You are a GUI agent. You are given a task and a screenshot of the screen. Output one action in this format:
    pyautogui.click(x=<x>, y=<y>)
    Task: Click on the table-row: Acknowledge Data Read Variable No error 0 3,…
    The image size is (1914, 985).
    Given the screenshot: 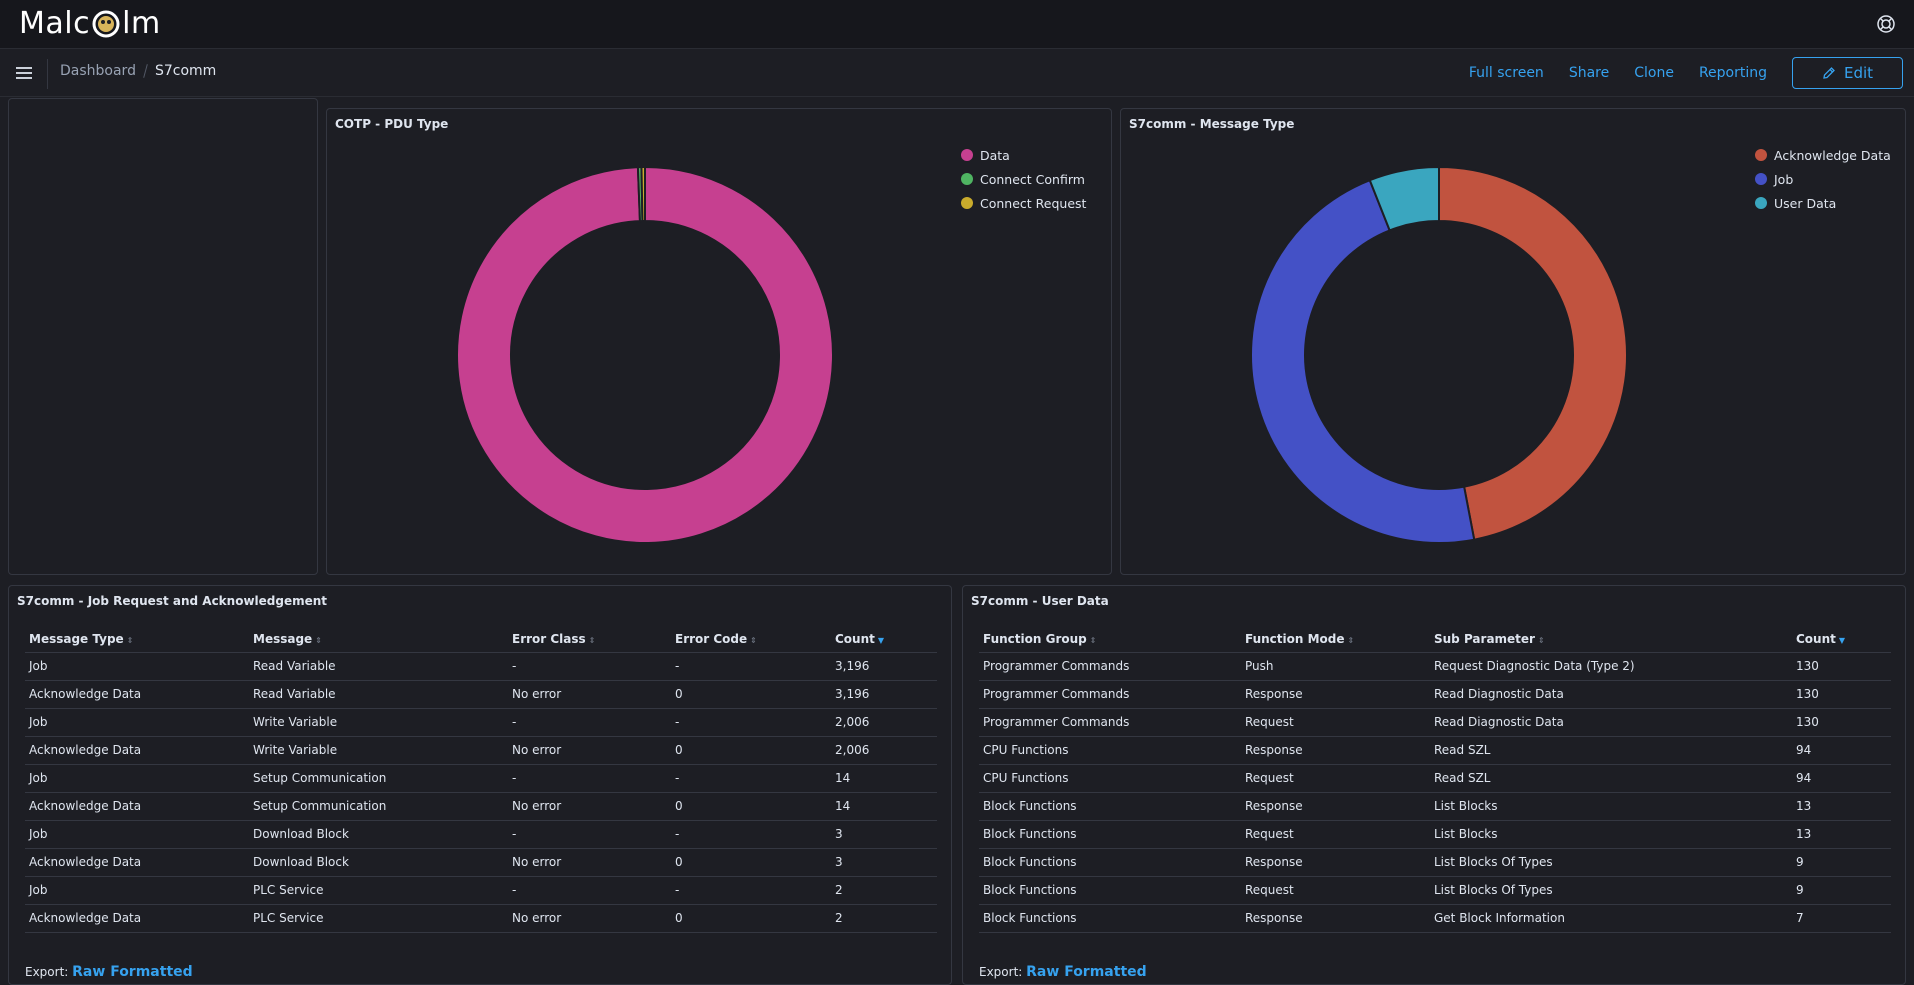 What is the action you would take?
    pyautogui.click(x=481, y=694)
    